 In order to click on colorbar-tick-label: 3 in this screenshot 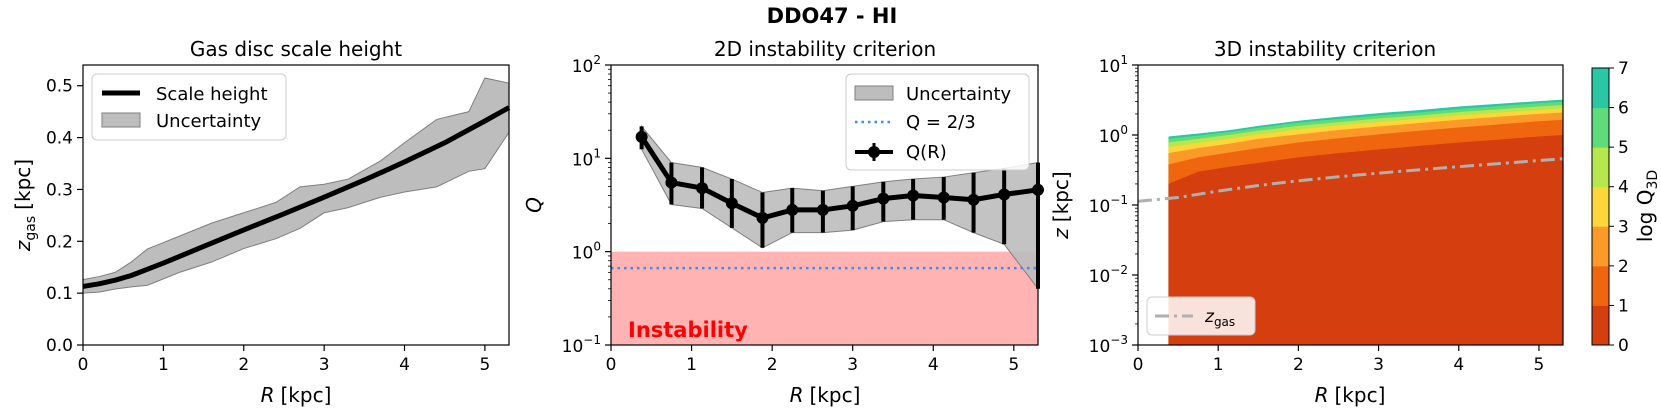, I will do `click(1623, 227)`.